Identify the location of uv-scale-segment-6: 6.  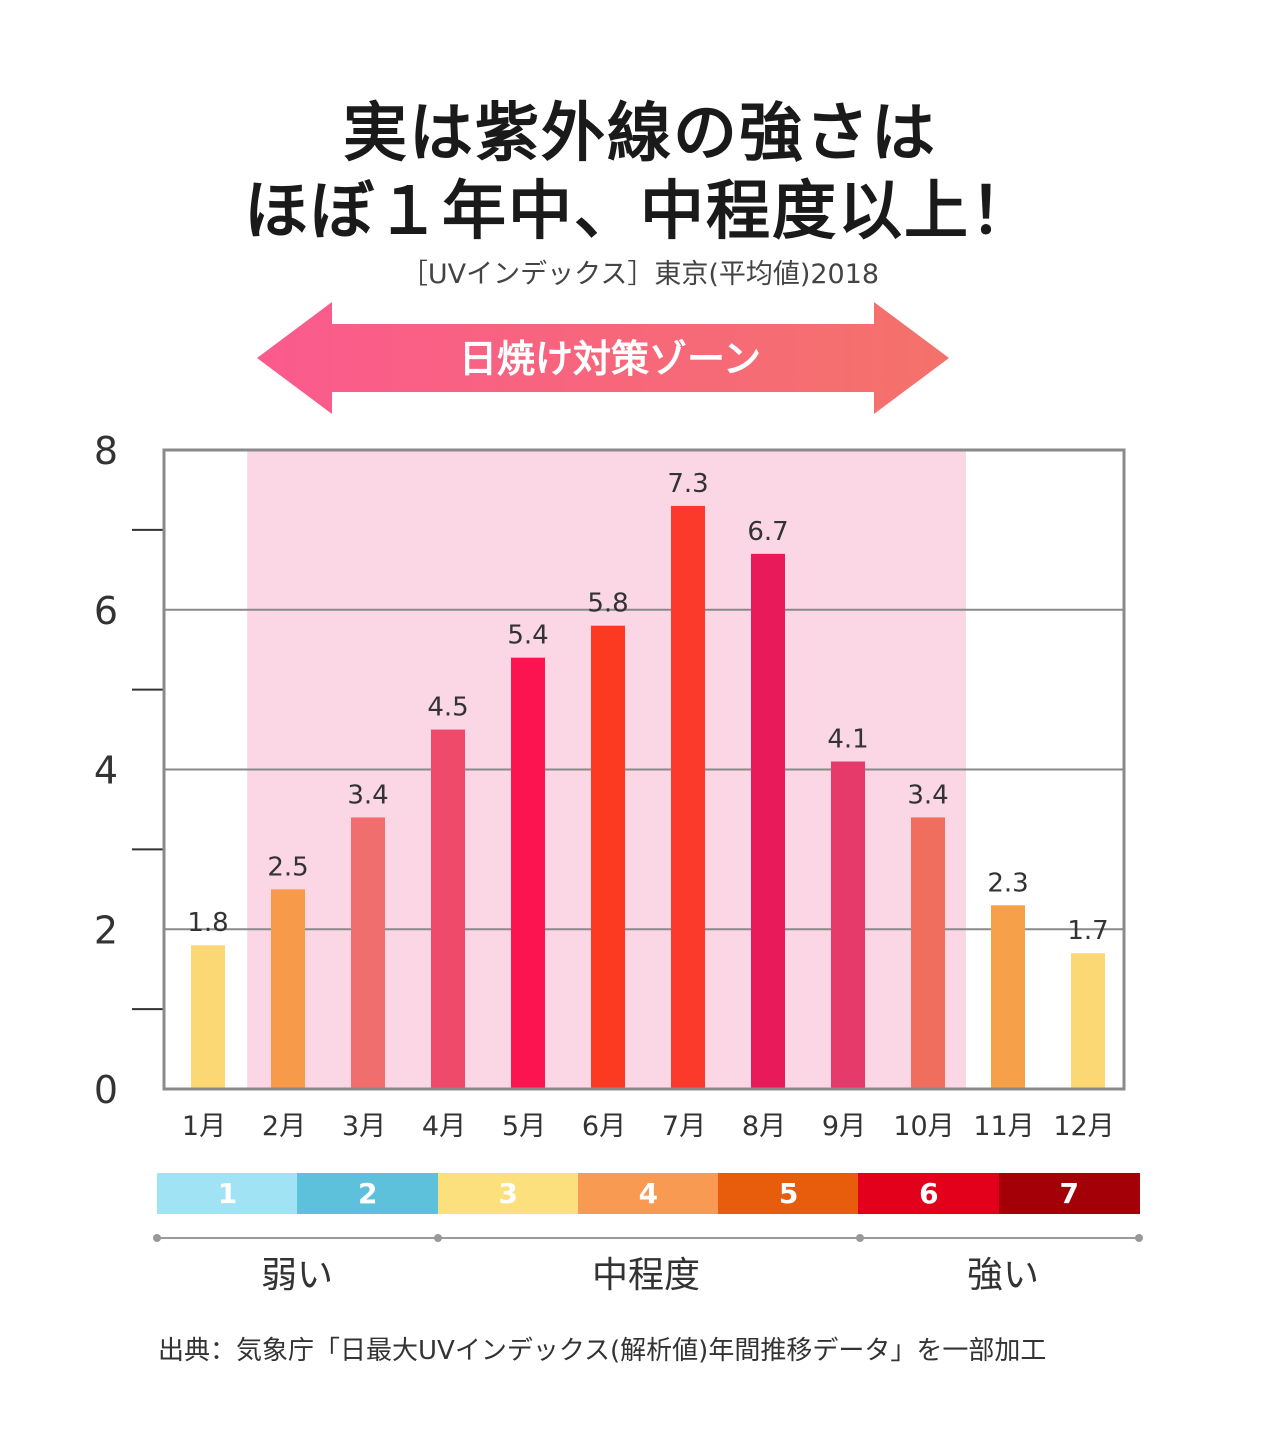
(929, 1193).